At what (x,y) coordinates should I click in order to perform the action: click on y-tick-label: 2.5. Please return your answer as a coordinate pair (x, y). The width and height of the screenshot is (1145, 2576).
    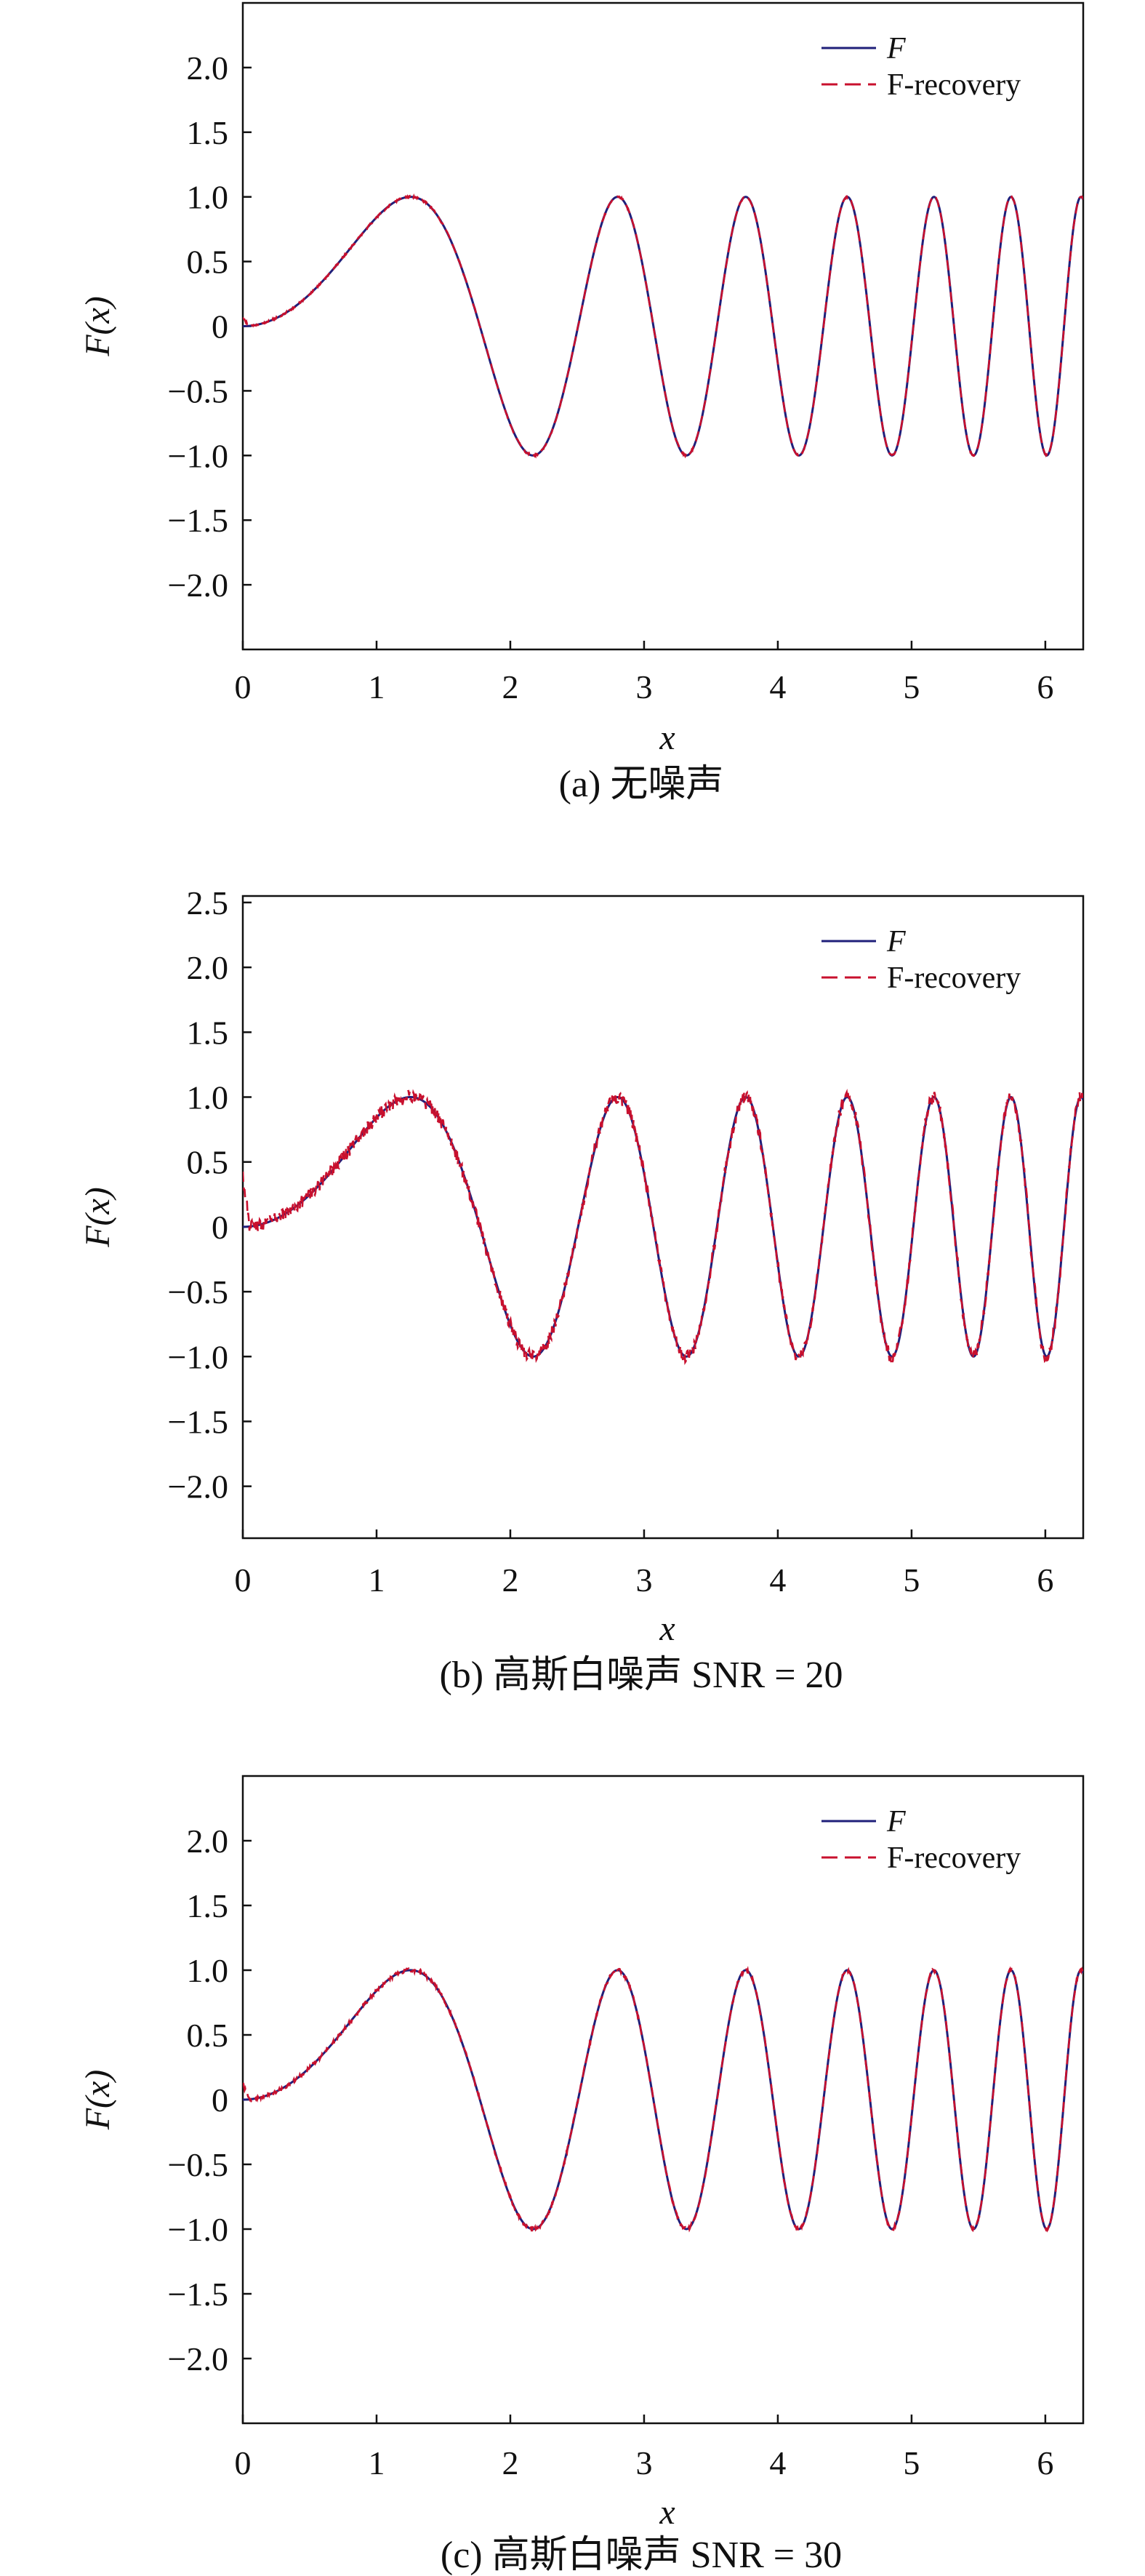
    Looking at the image, I should click on (208, 902).